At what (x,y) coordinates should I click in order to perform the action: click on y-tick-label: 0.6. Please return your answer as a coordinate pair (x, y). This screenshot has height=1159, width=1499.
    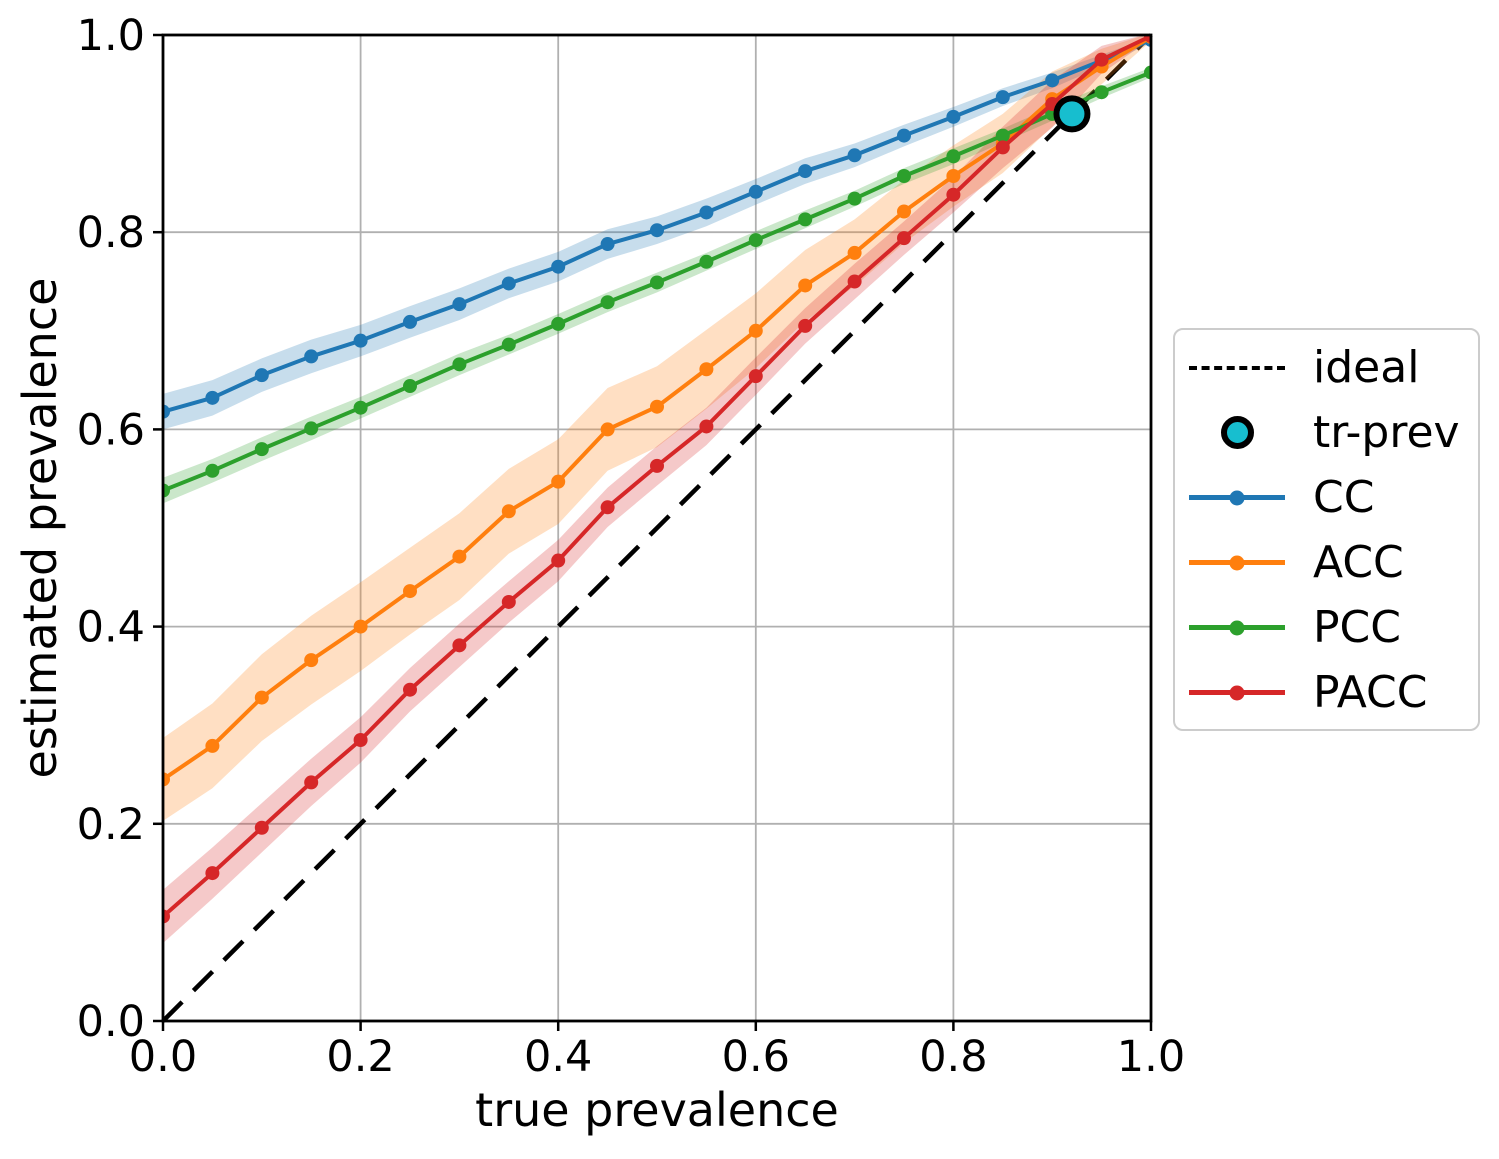
    Looking at the image, I should click on (111, 430).